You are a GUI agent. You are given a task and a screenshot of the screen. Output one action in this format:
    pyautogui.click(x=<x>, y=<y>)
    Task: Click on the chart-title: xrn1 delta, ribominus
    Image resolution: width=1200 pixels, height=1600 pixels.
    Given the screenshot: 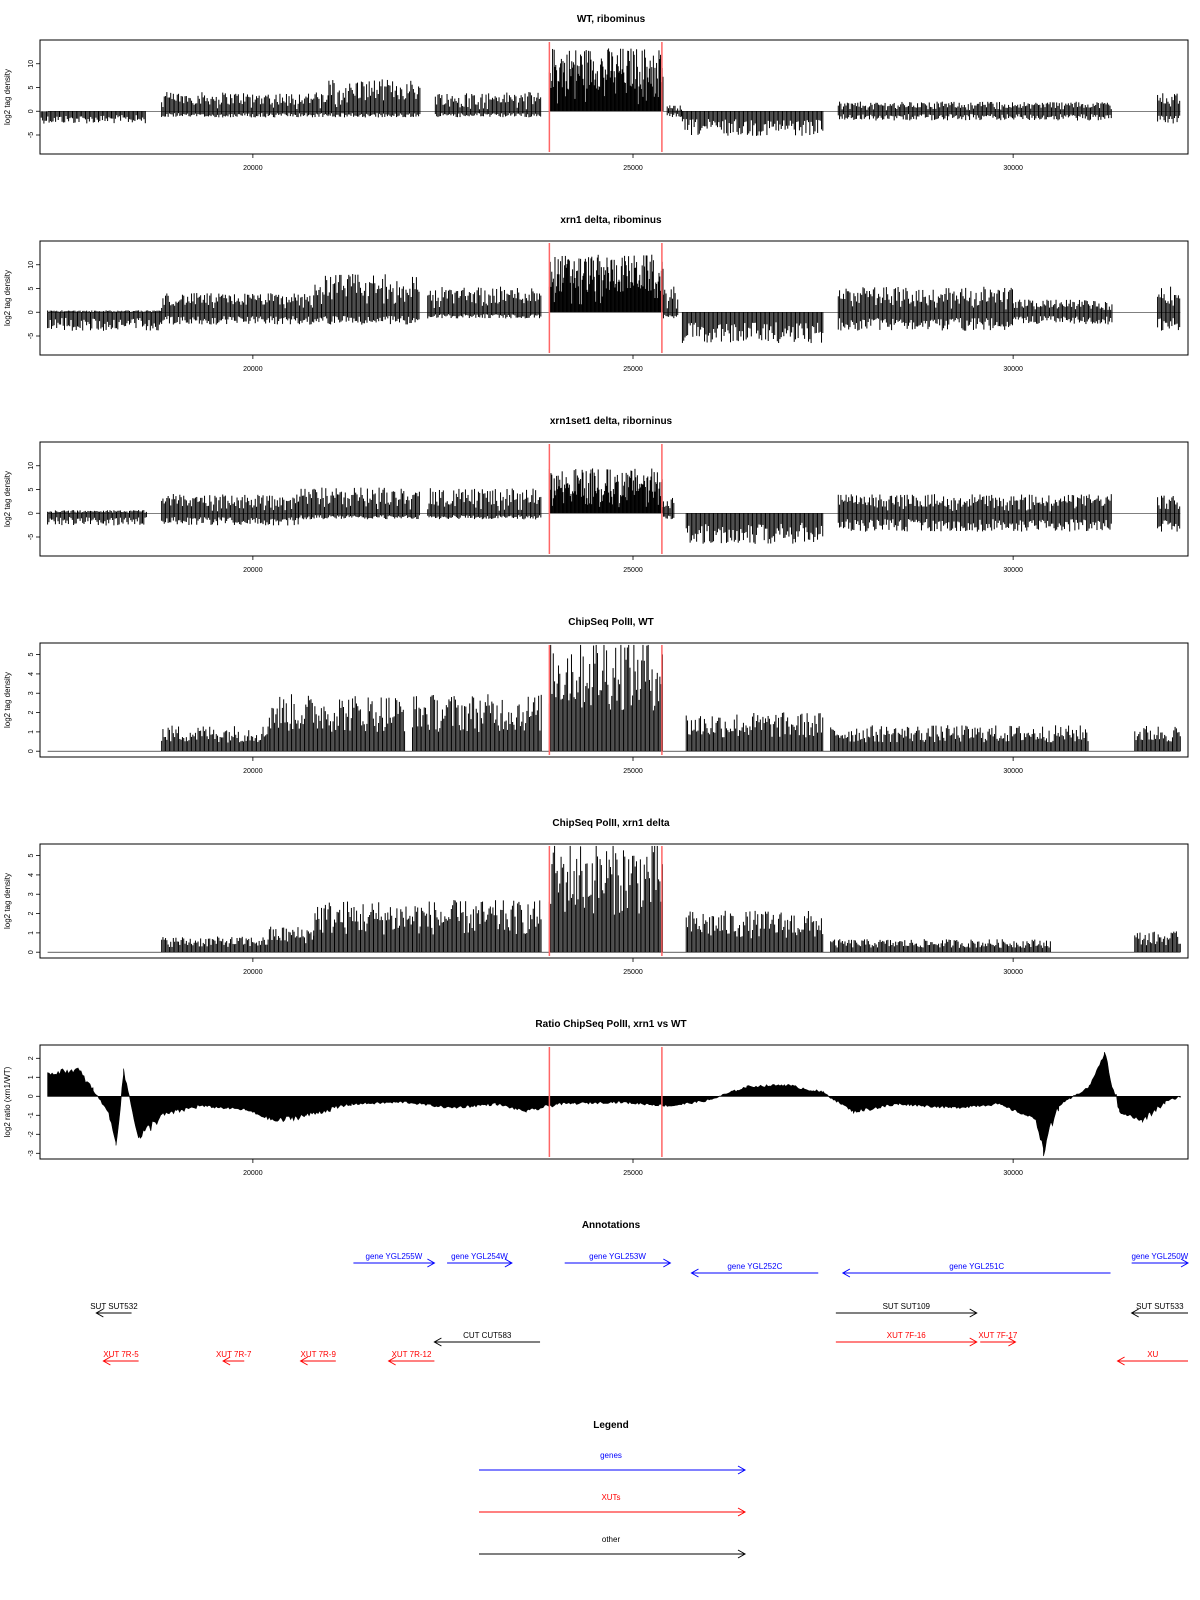 What is the action you would take?
    pyautogui.click(x=611, y=220)
    